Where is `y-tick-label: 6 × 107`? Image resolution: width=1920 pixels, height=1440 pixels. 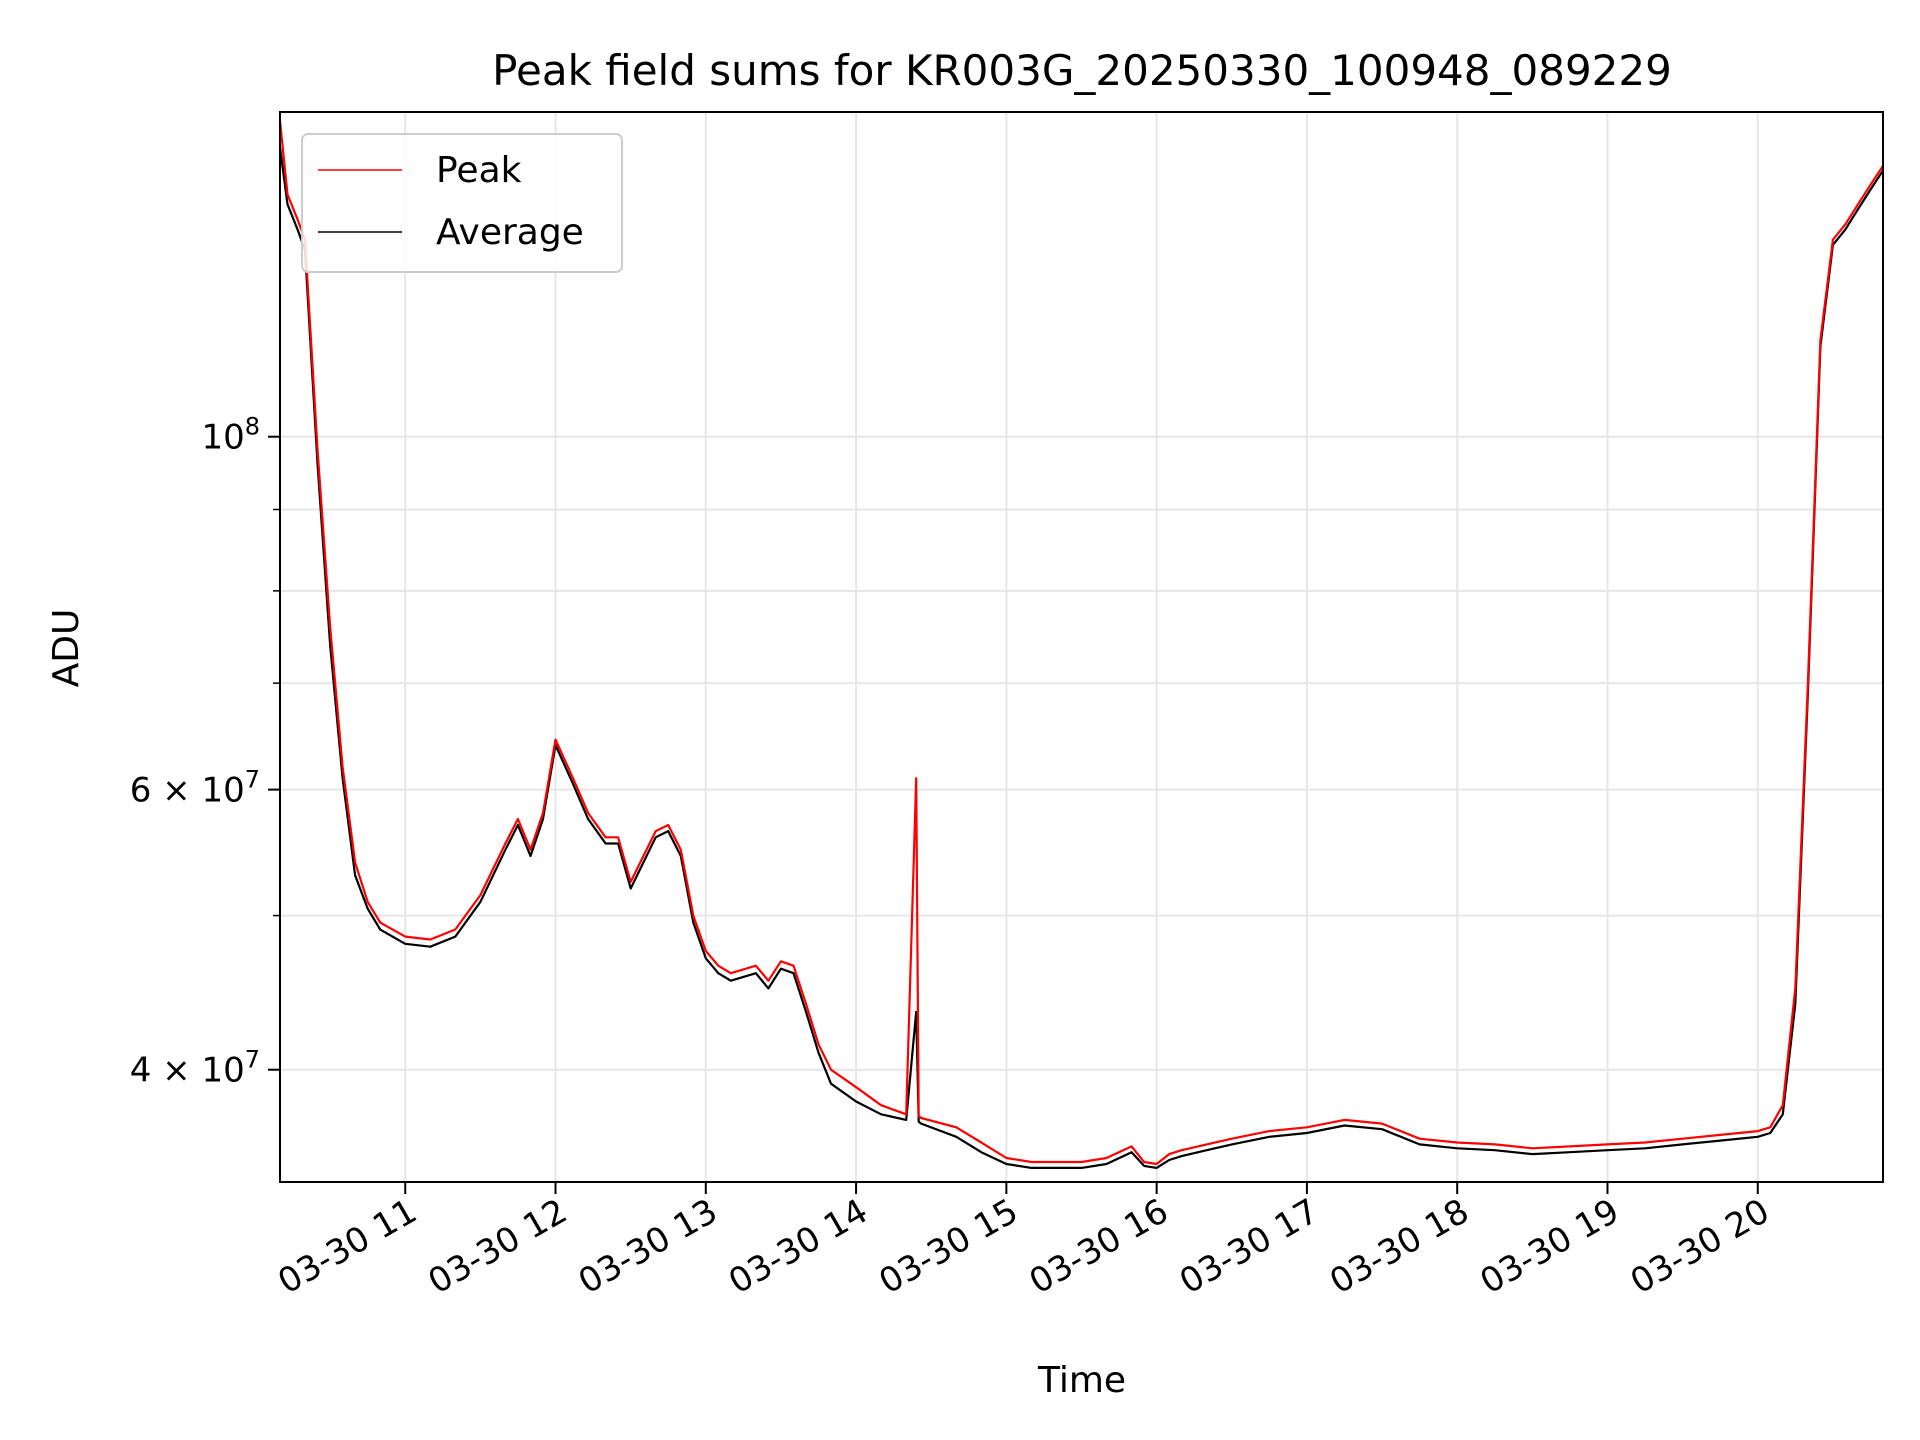
y-tick-label: 6 × 107 is located at coordinates (195, 788).